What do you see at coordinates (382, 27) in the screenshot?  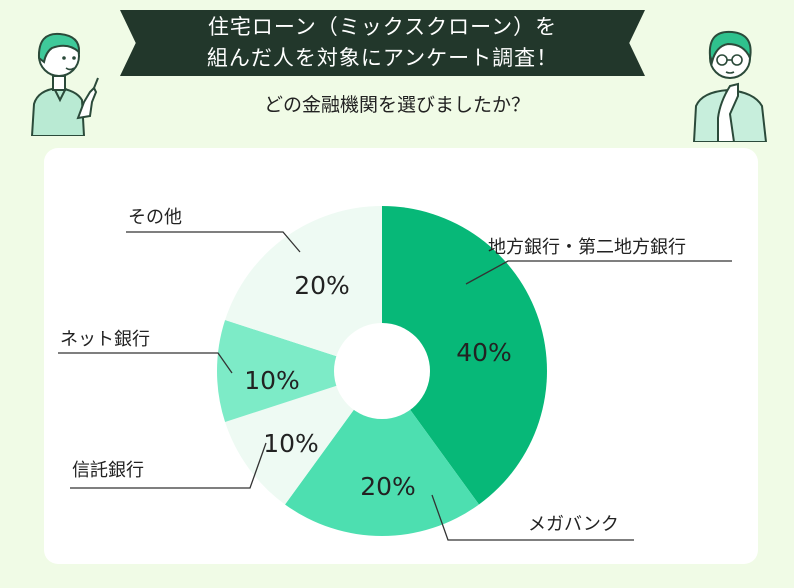 I see `title-line-1: 住宅ローン（ミックスクローン）を` at bounding box center [382, 27].